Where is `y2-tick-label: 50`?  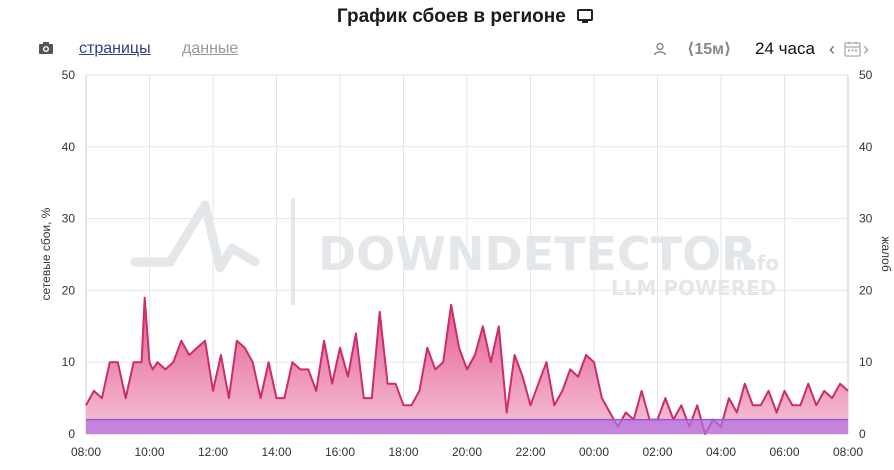 y2-tick-label: 50 is located at coordinates (866, 75).